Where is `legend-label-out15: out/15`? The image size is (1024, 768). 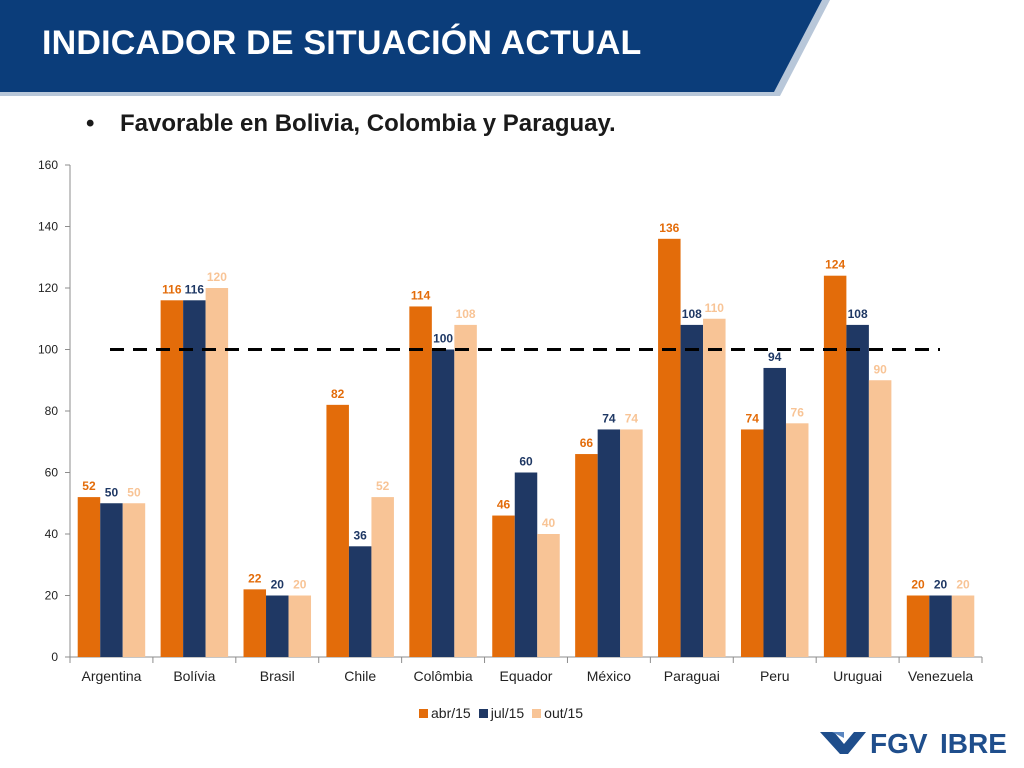
legend-label-out15: out/15 is located at coordinates (564, 713).